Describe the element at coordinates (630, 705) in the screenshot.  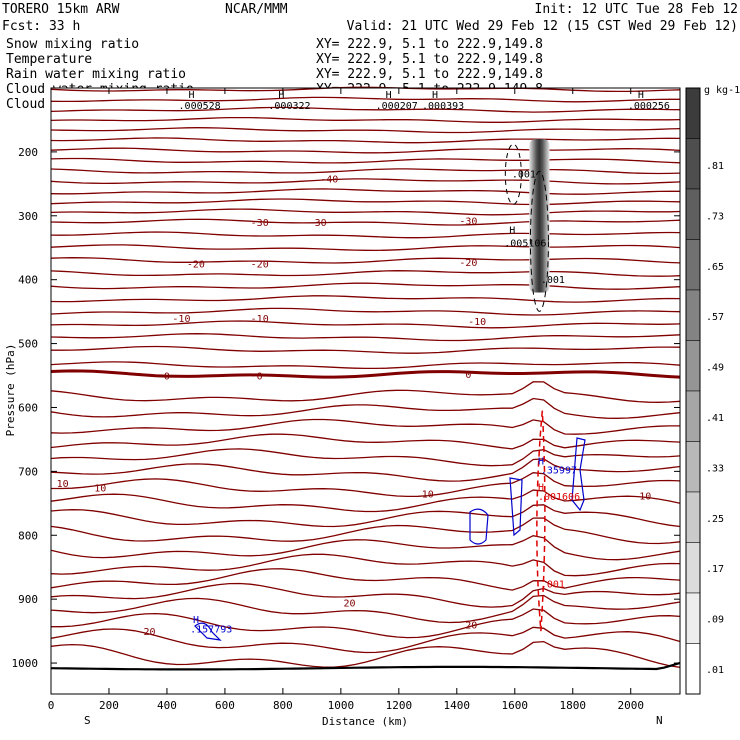
I see `x-tick-label: 2000` at that location.